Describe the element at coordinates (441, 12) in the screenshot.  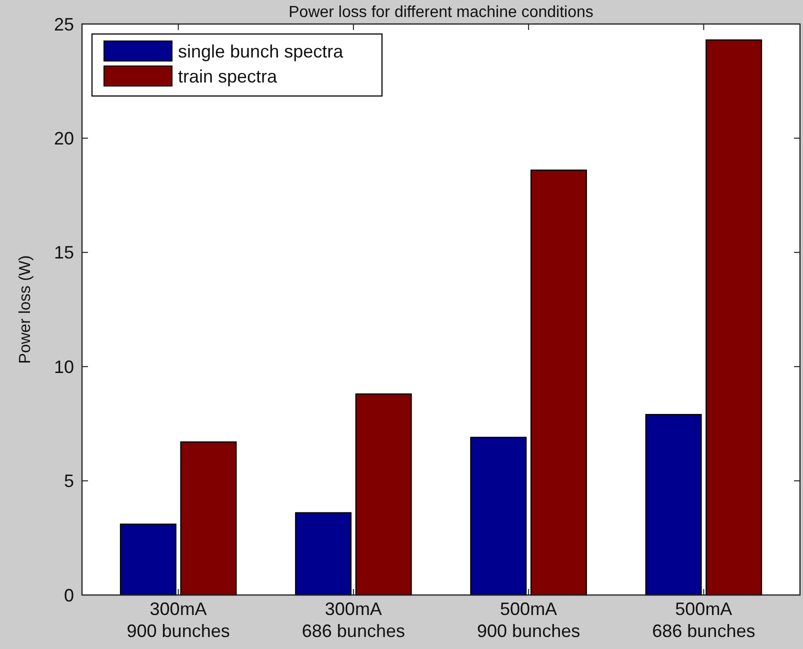
I see `chart-title: Power loss for different machine conditions` at that location.